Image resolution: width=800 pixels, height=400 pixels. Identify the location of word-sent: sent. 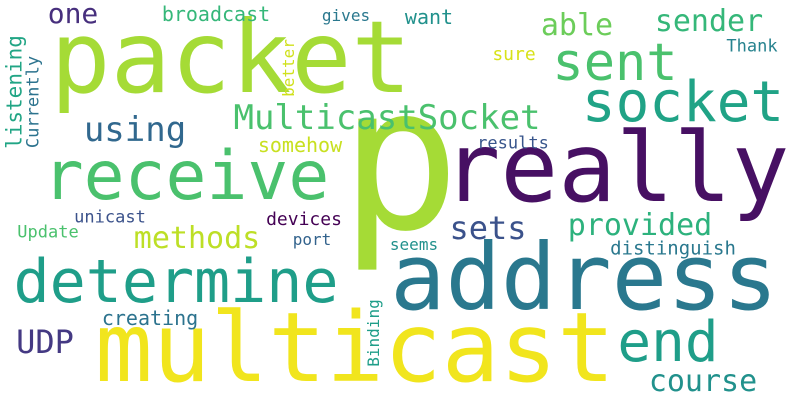
(614, 63).